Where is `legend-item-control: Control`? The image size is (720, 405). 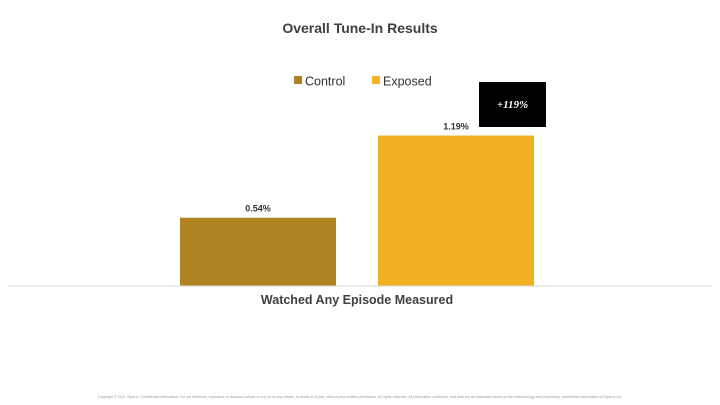
legend-item-control: Control is located at coordinates (319, 82).